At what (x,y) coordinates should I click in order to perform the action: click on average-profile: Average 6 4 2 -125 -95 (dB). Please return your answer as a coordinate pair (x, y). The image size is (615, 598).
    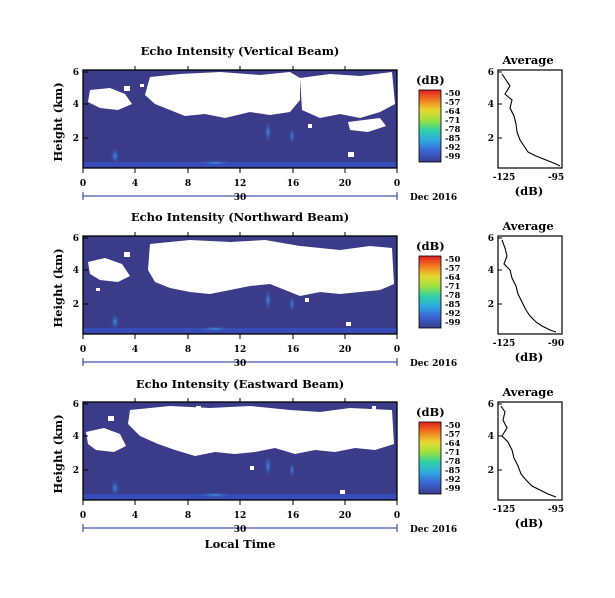
    Looking at the image, I should click on (526, 125).